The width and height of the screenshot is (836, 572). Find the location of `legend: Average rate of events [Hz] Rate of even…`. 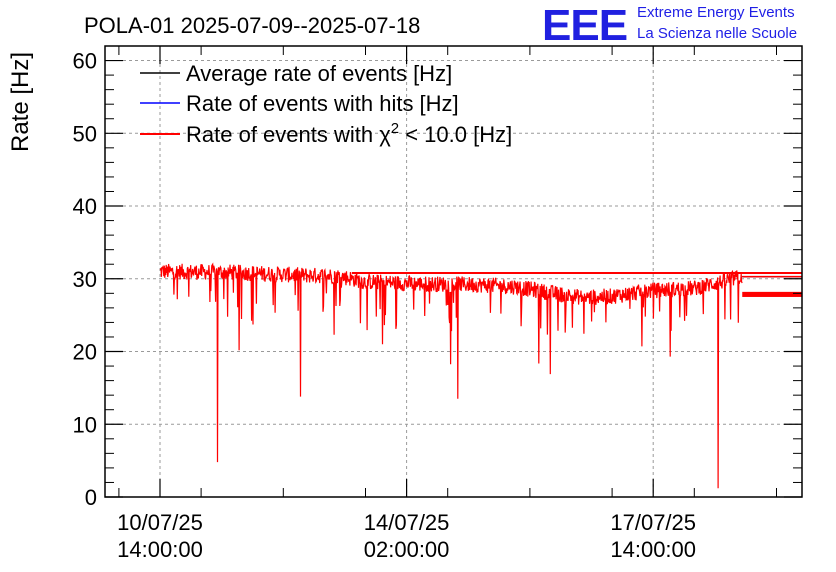

legend: Average rate of events [Hz] Rate of even… is located at coordinates (326, 104).